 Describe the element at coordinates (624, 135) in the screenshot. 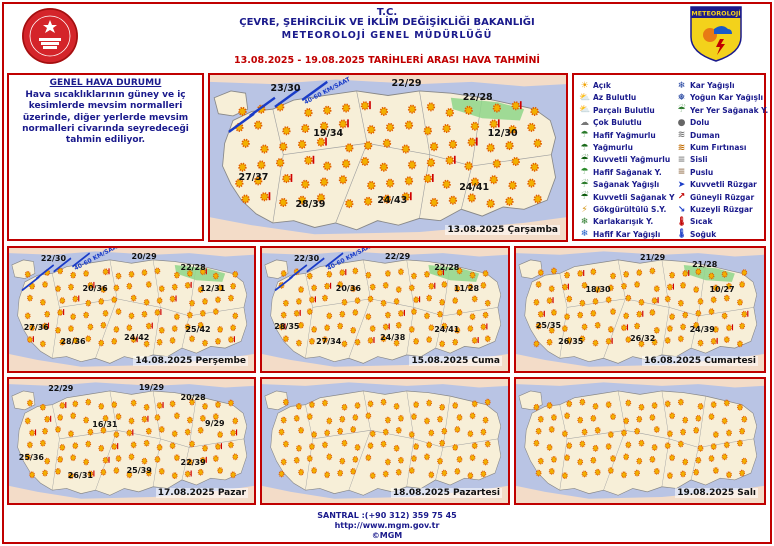

I see `legend-label: Hafif Yağmurlu` at that location.